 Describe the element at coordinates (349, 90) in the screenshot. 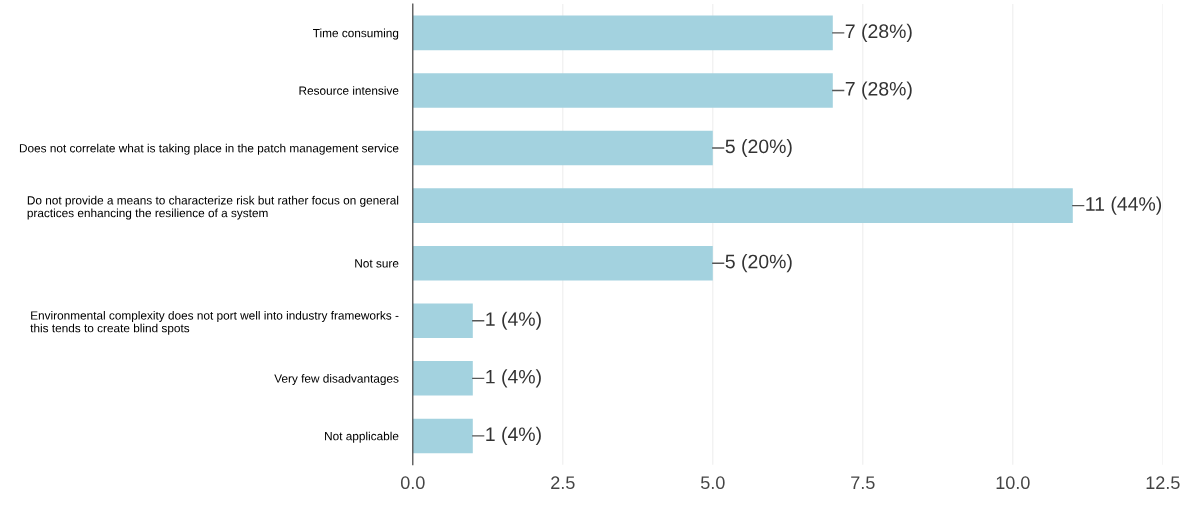

I see `y-tick-label: Resource intensive` at that location.